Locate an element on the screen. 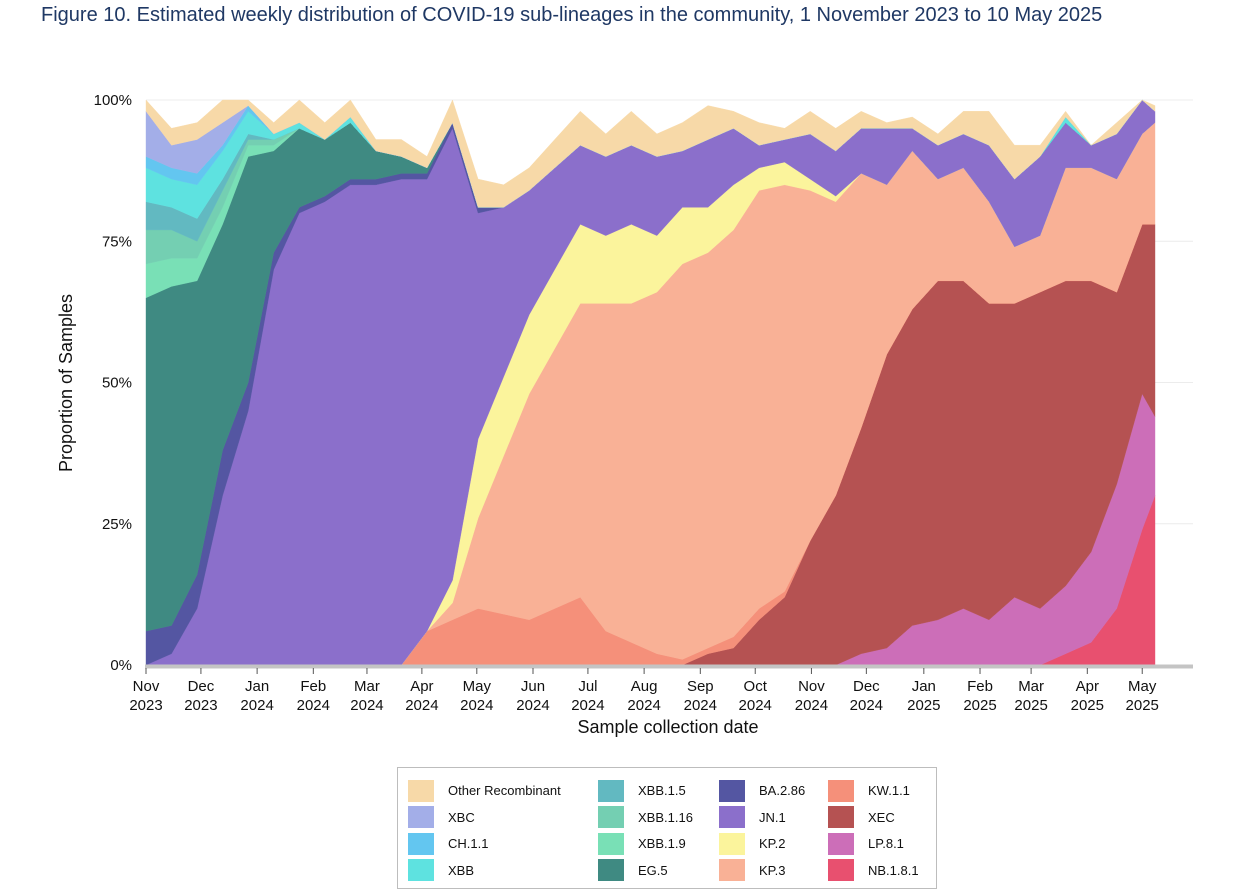  legend-item-xbb-1-9: XBB.1.9 is located at coordinates (642, 843).